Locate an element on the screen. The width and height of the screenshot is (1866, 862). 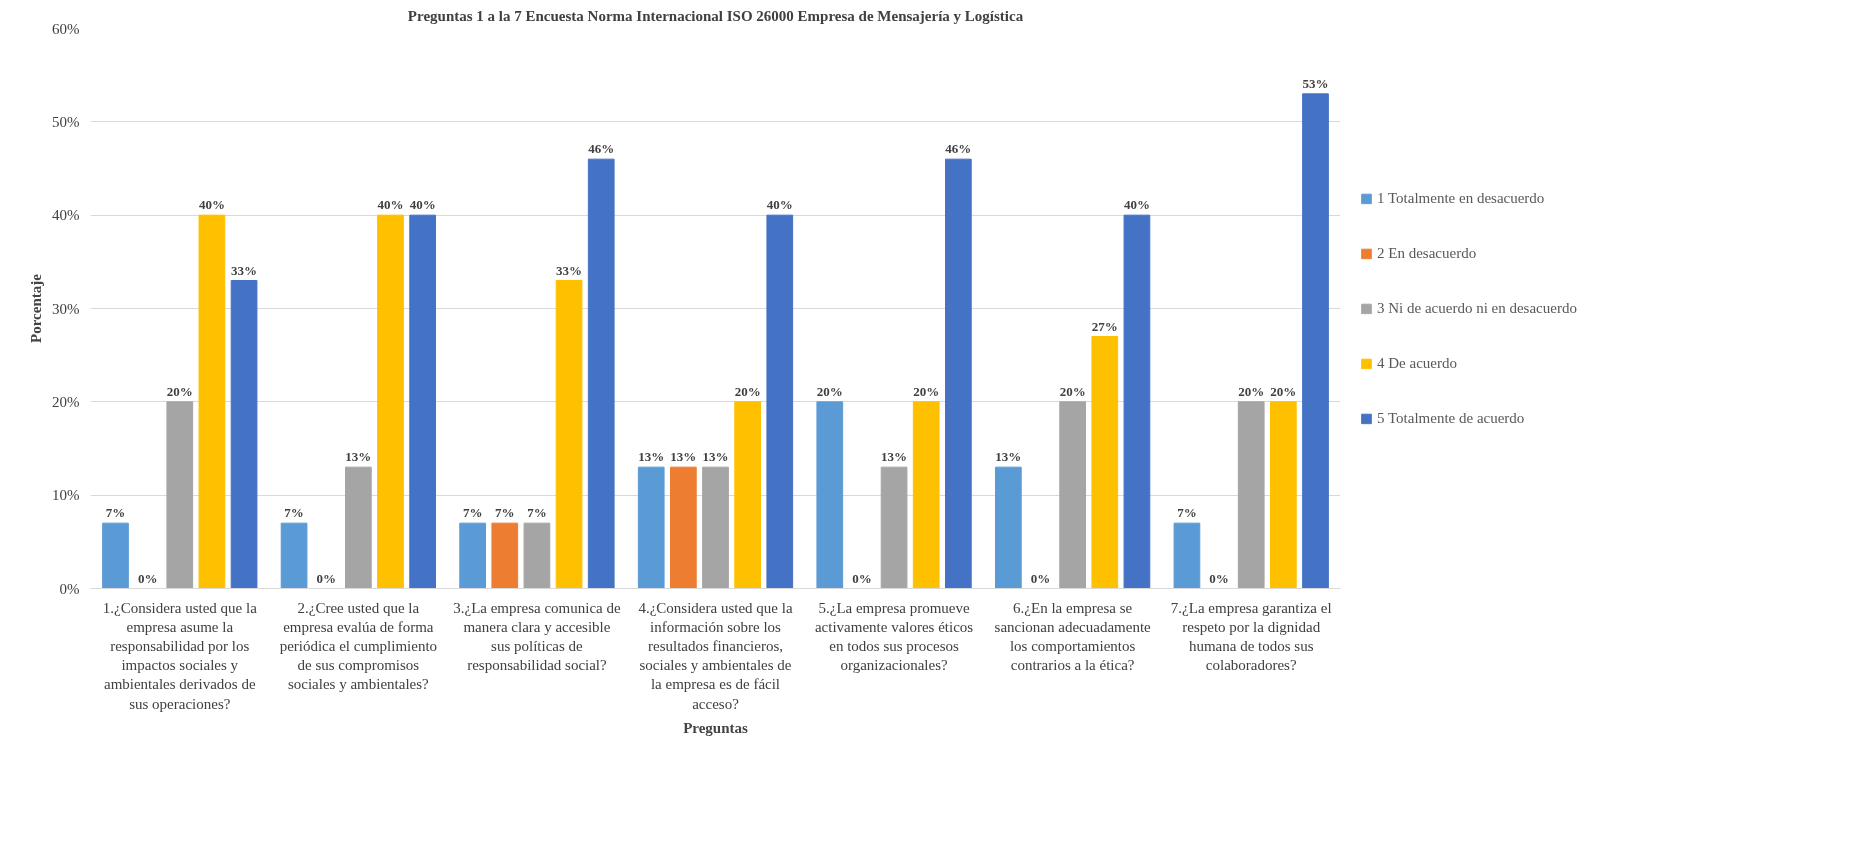
x-tick-label: 4.¿Considera usted que la información sobre los resultados financieros, sociales y ambientales de la empresa es de fácil acceso? is located at coordinates (715, 655).